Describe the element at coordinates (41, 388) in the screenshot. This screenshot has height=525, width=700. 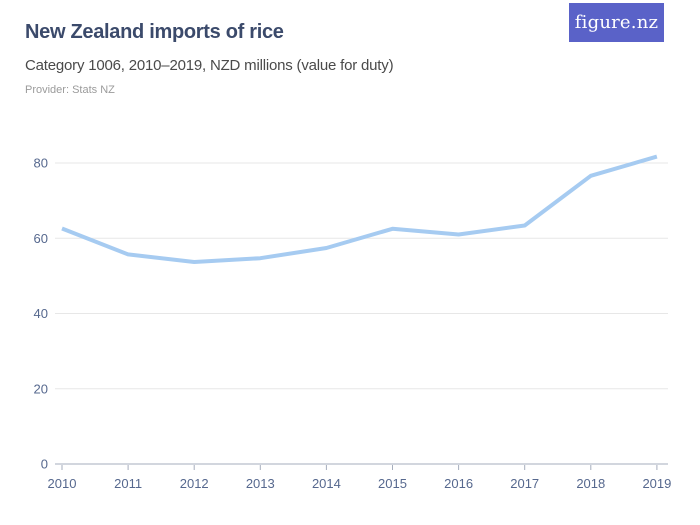
I see `y-axis-tick-label: 20` at that location.